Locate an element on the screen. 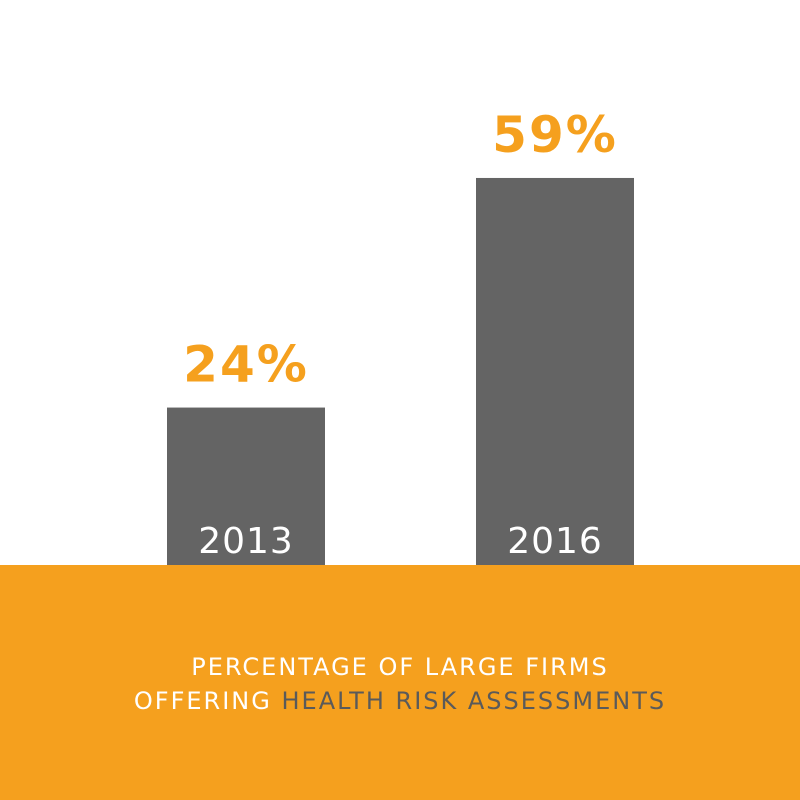  category-label: 2013 is located at coordinates (246, 541).